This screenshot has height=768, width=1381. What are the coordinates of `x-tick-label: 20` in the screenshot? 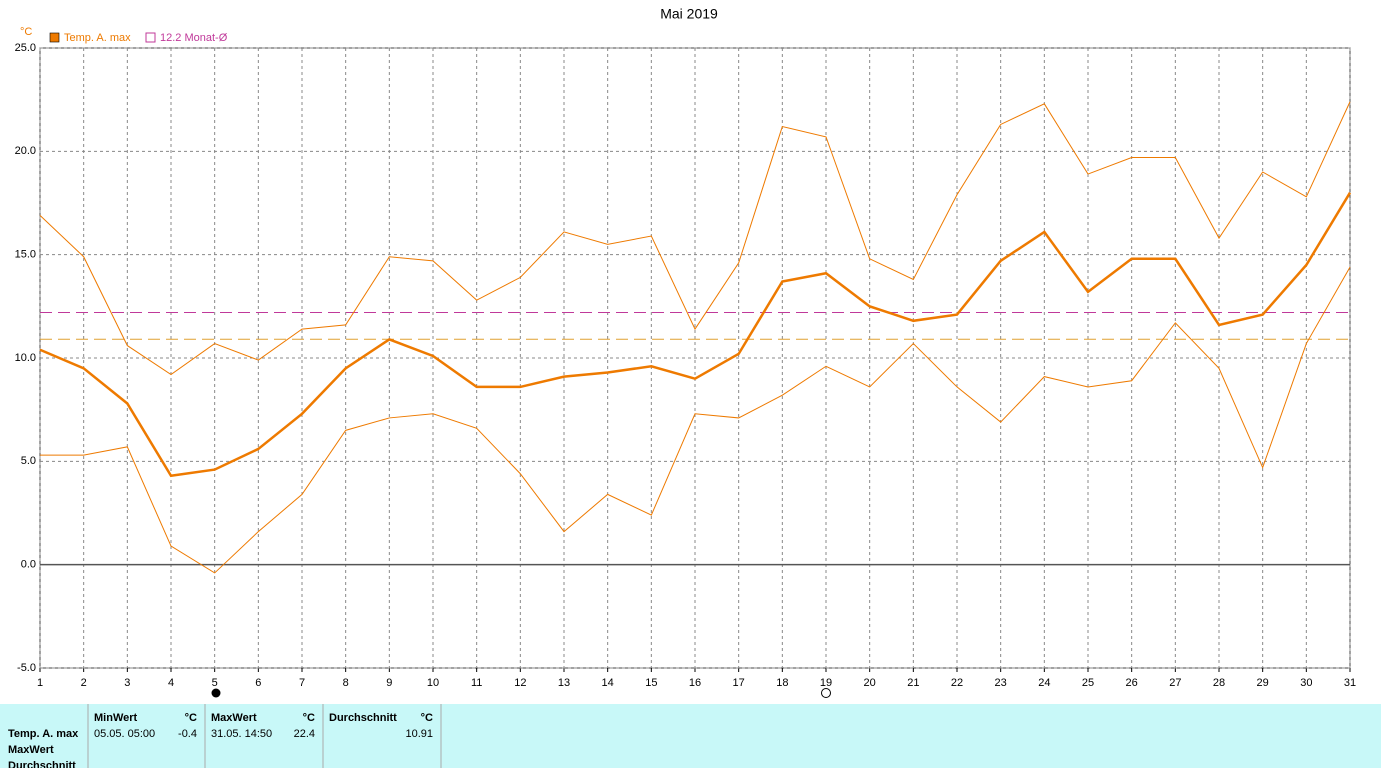 It's located at (870, 683).